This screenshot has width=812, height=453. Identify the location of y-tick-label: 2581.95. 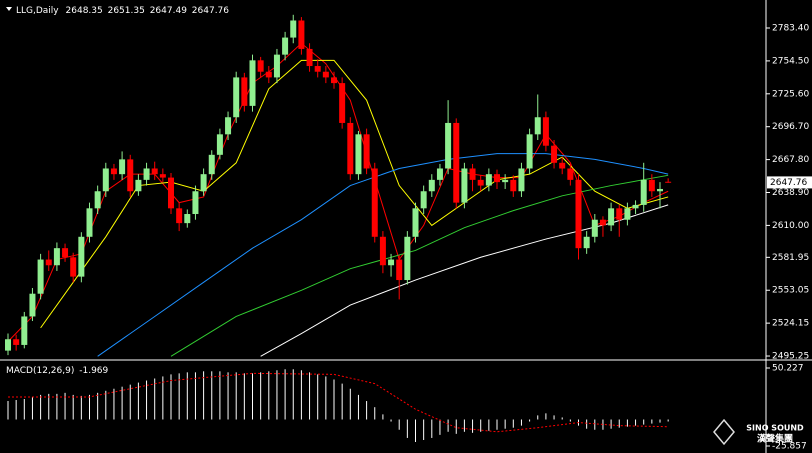
(790, 258).